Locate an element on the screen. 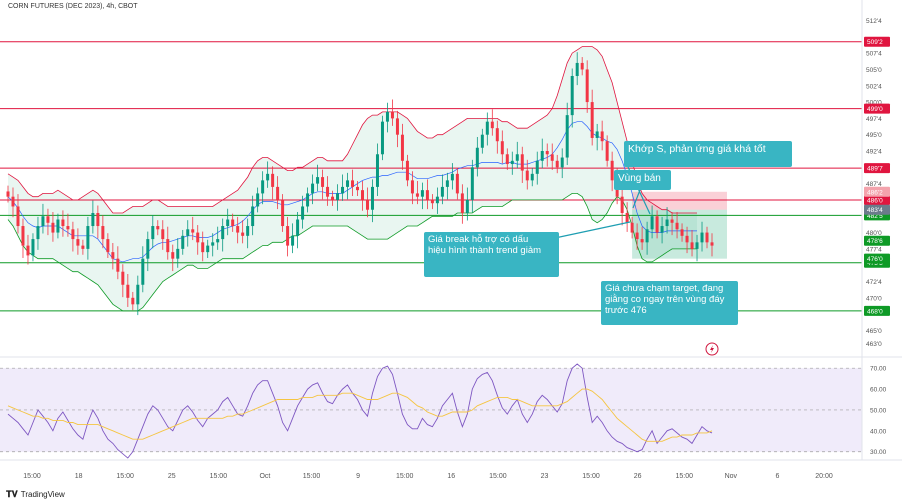 Image resolution: width=902 pixels, height=503 pixels. annotation-callout: Khớp S, phản ứng giá khá tốt is located at coordinates (708, 154).